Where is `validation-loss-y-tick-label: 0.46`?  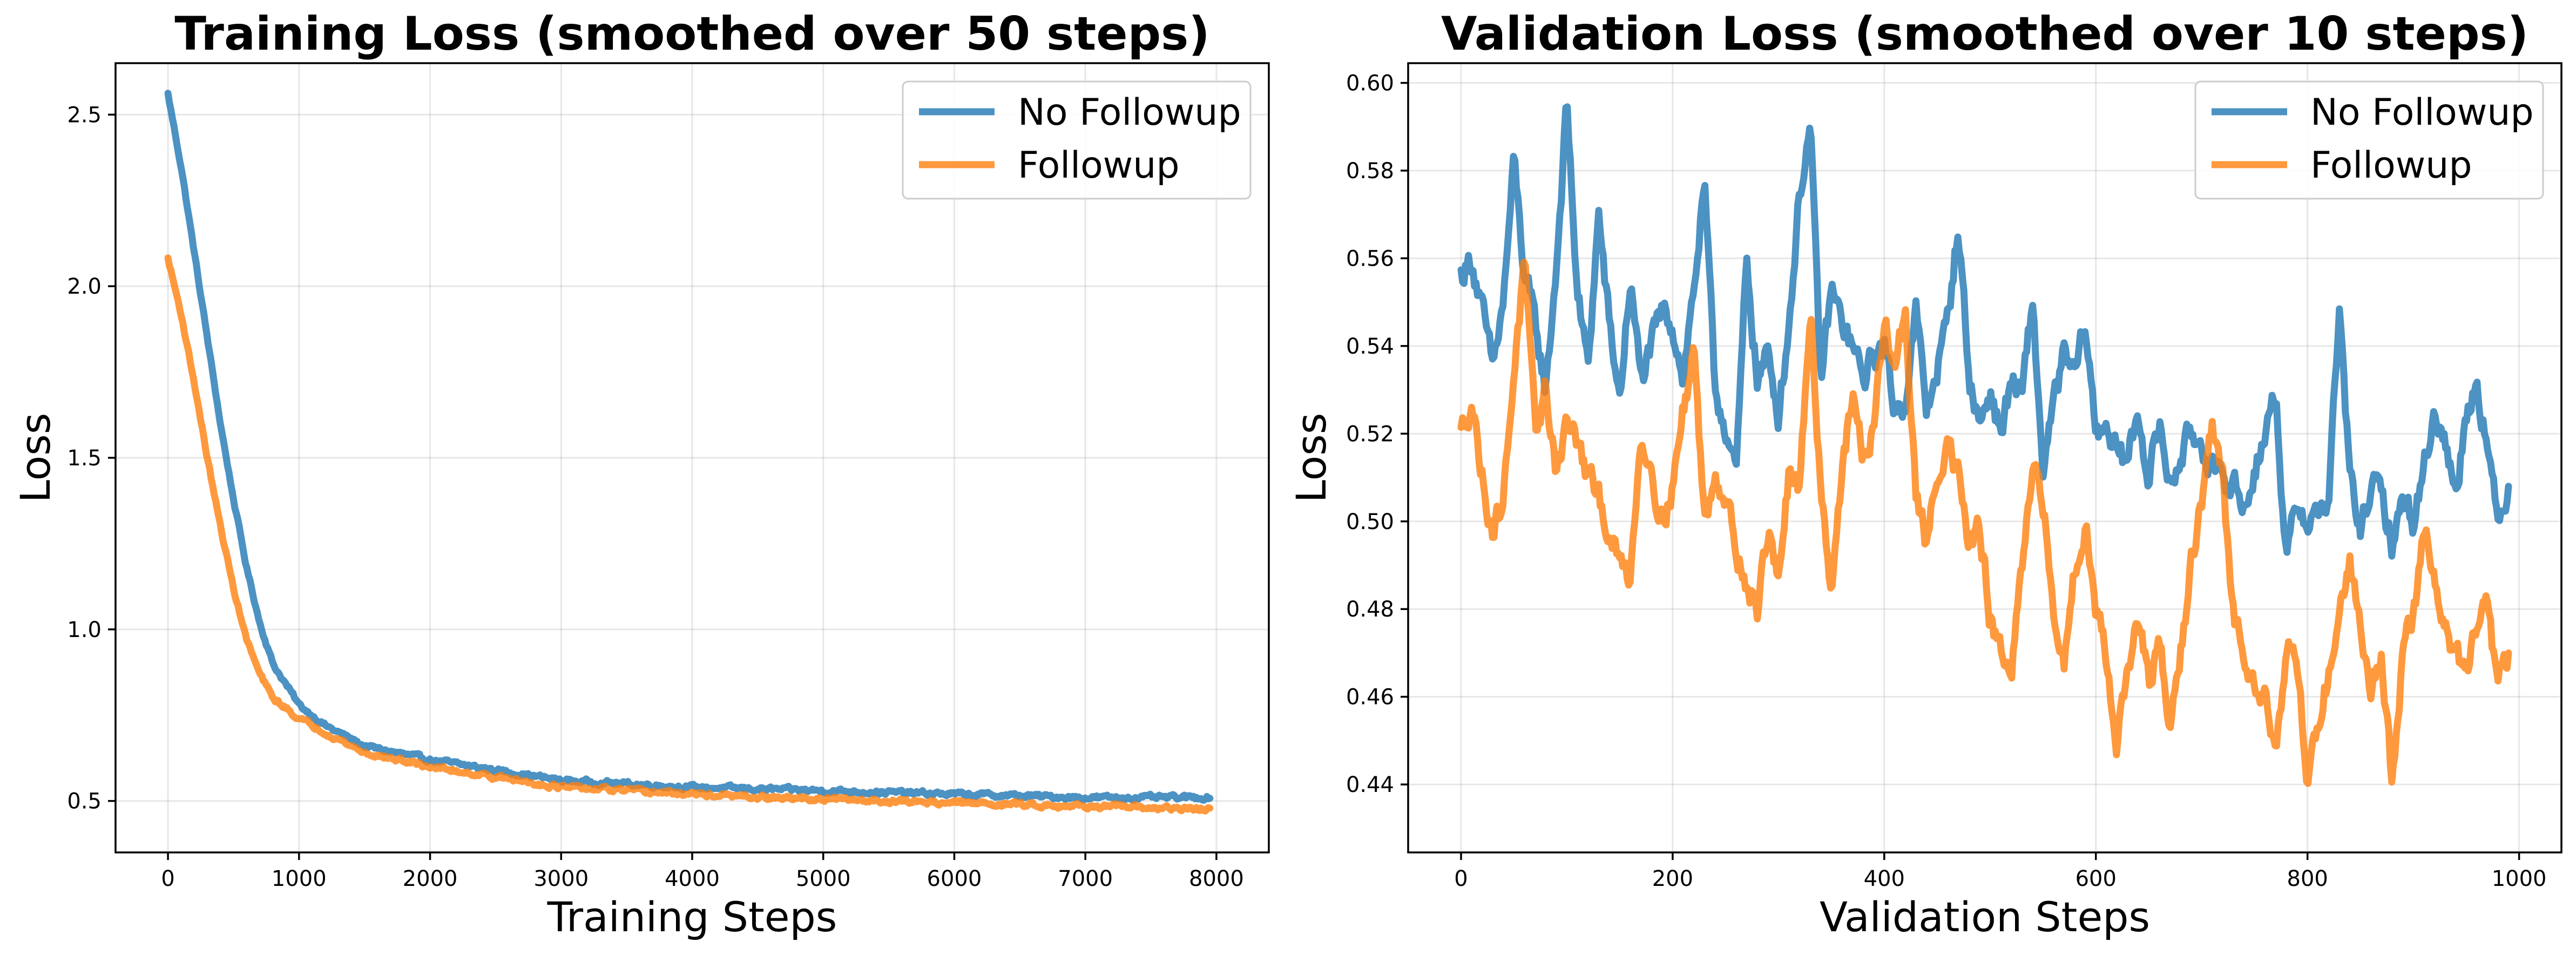 validation-loss-y-tick-label: 0.46 is located at coordinates (1370, 697).